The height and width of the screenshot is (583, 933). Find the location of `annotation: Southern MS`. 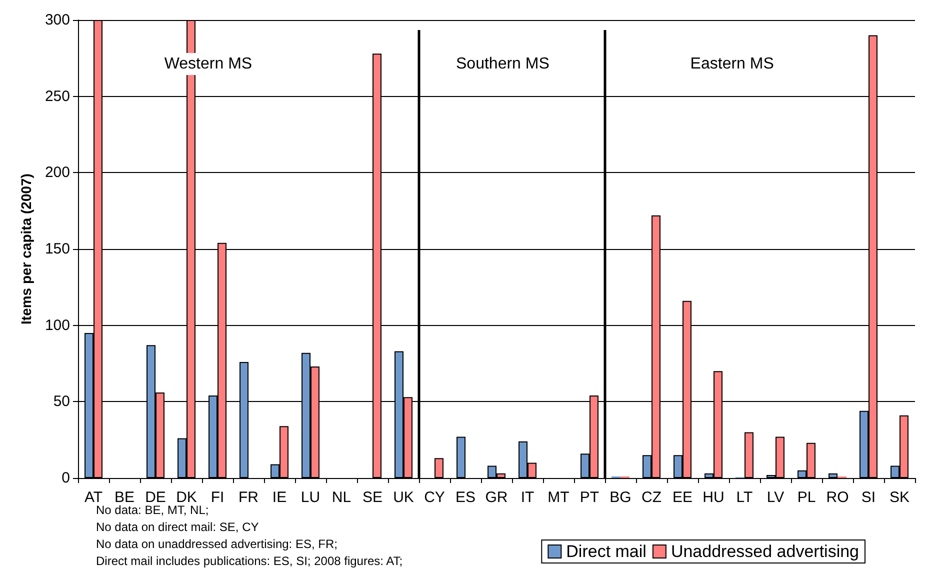

annotation: Southern MS is located at coordinates (503, 64).